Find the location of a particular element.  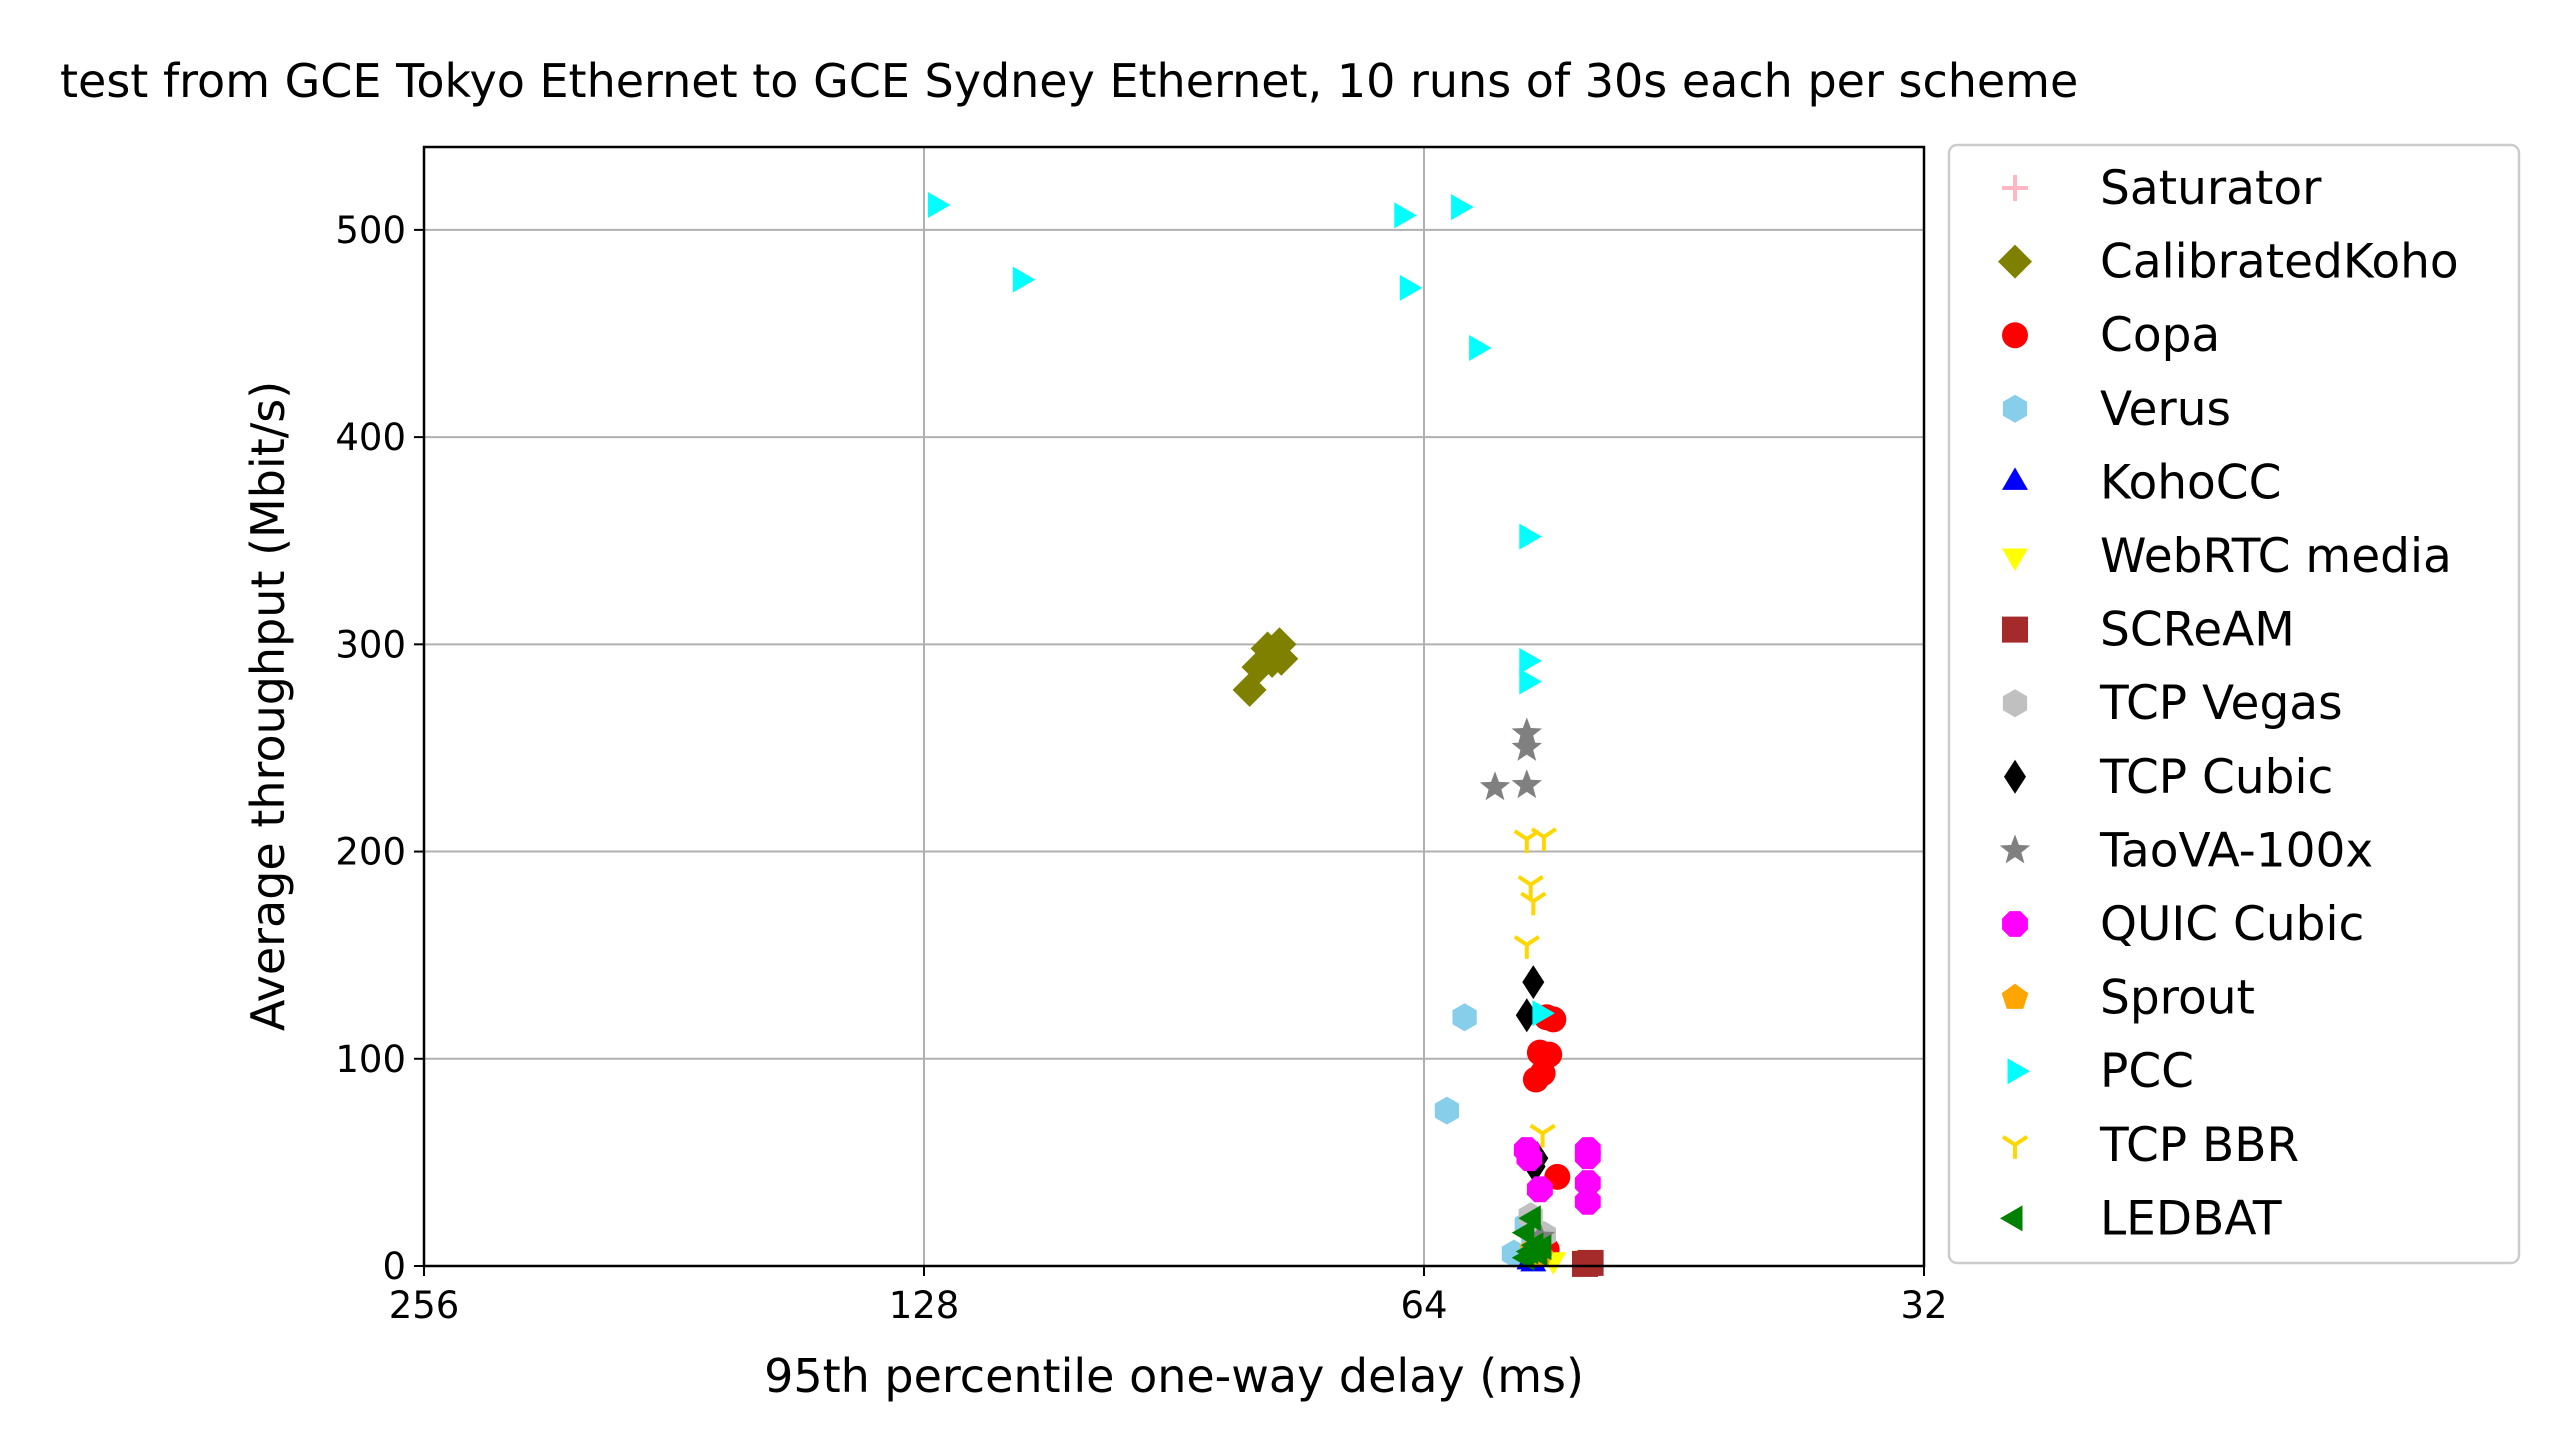

x-tick-label: 256 is located at coordinates (424, 1305).